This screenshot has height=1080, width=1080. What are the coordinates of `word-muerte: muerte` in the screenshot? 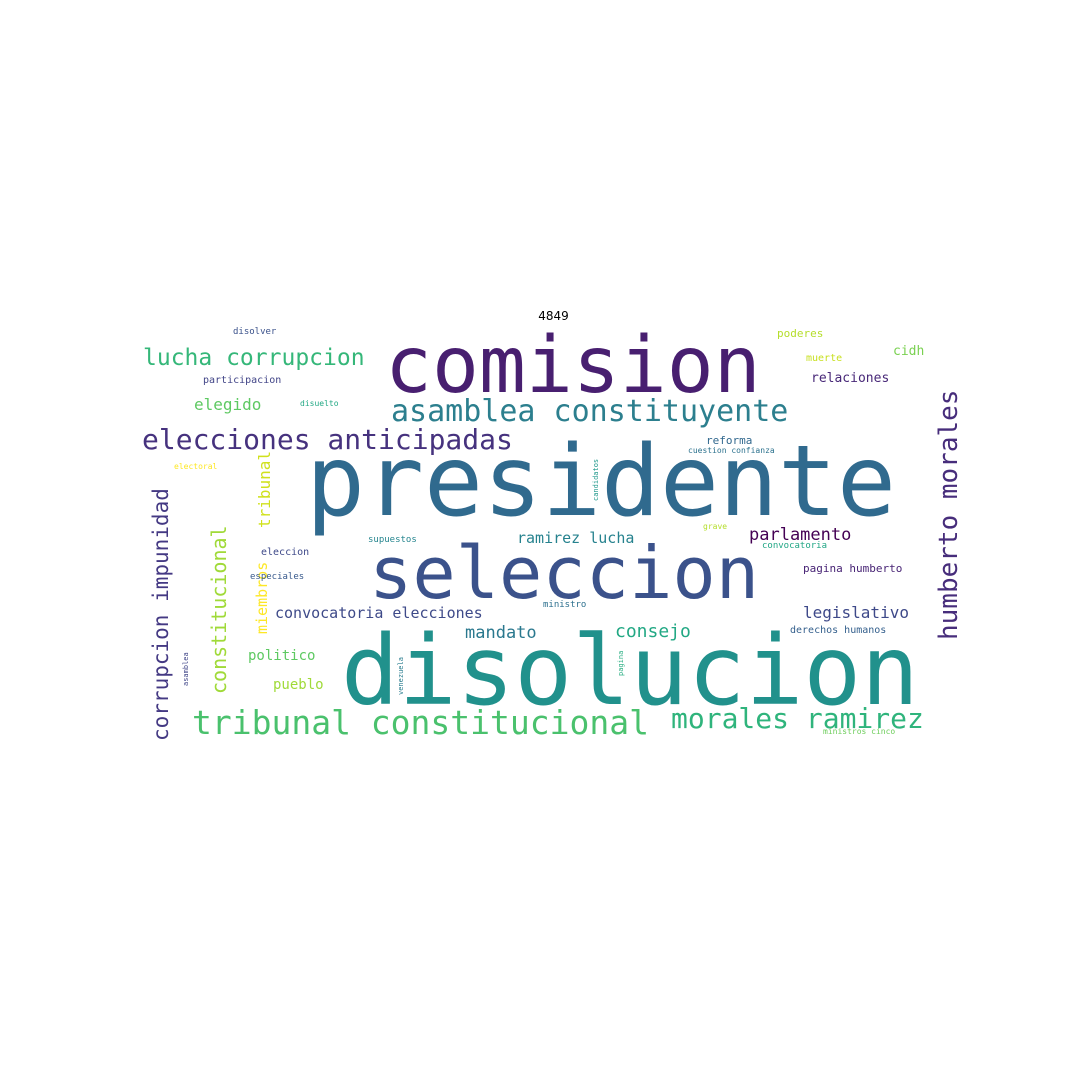 It's located at (824, 358).